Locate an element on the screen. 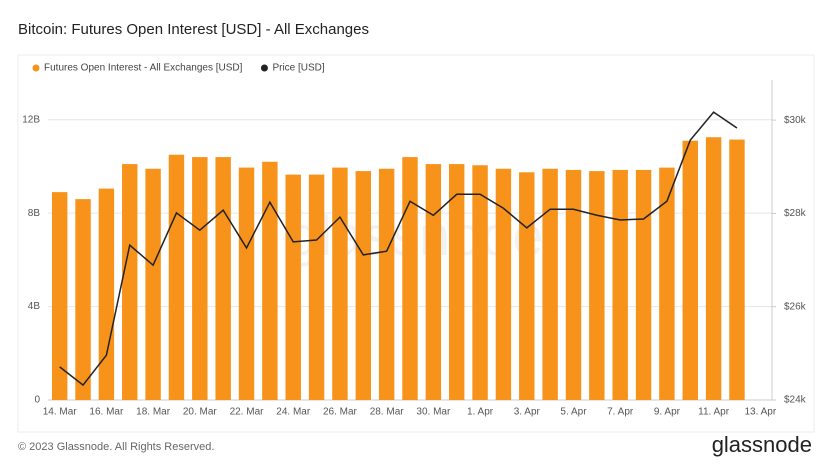 The image size is (832, 473). y-tick-label: 0 is located at coordinates (37, 400).